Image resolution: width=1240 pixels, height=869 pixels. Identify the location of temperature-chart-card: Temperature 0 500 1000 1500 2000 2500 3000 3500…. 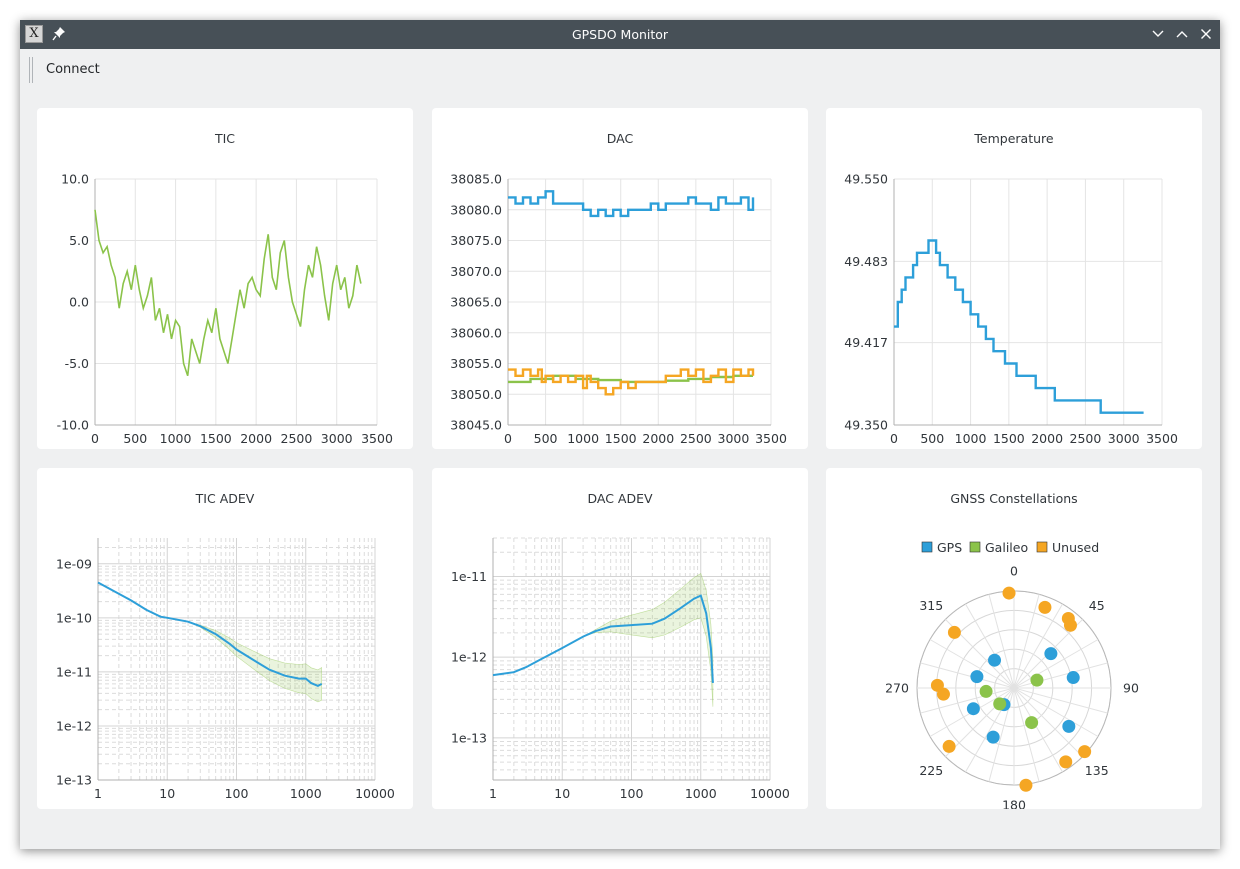
(1014, 278).